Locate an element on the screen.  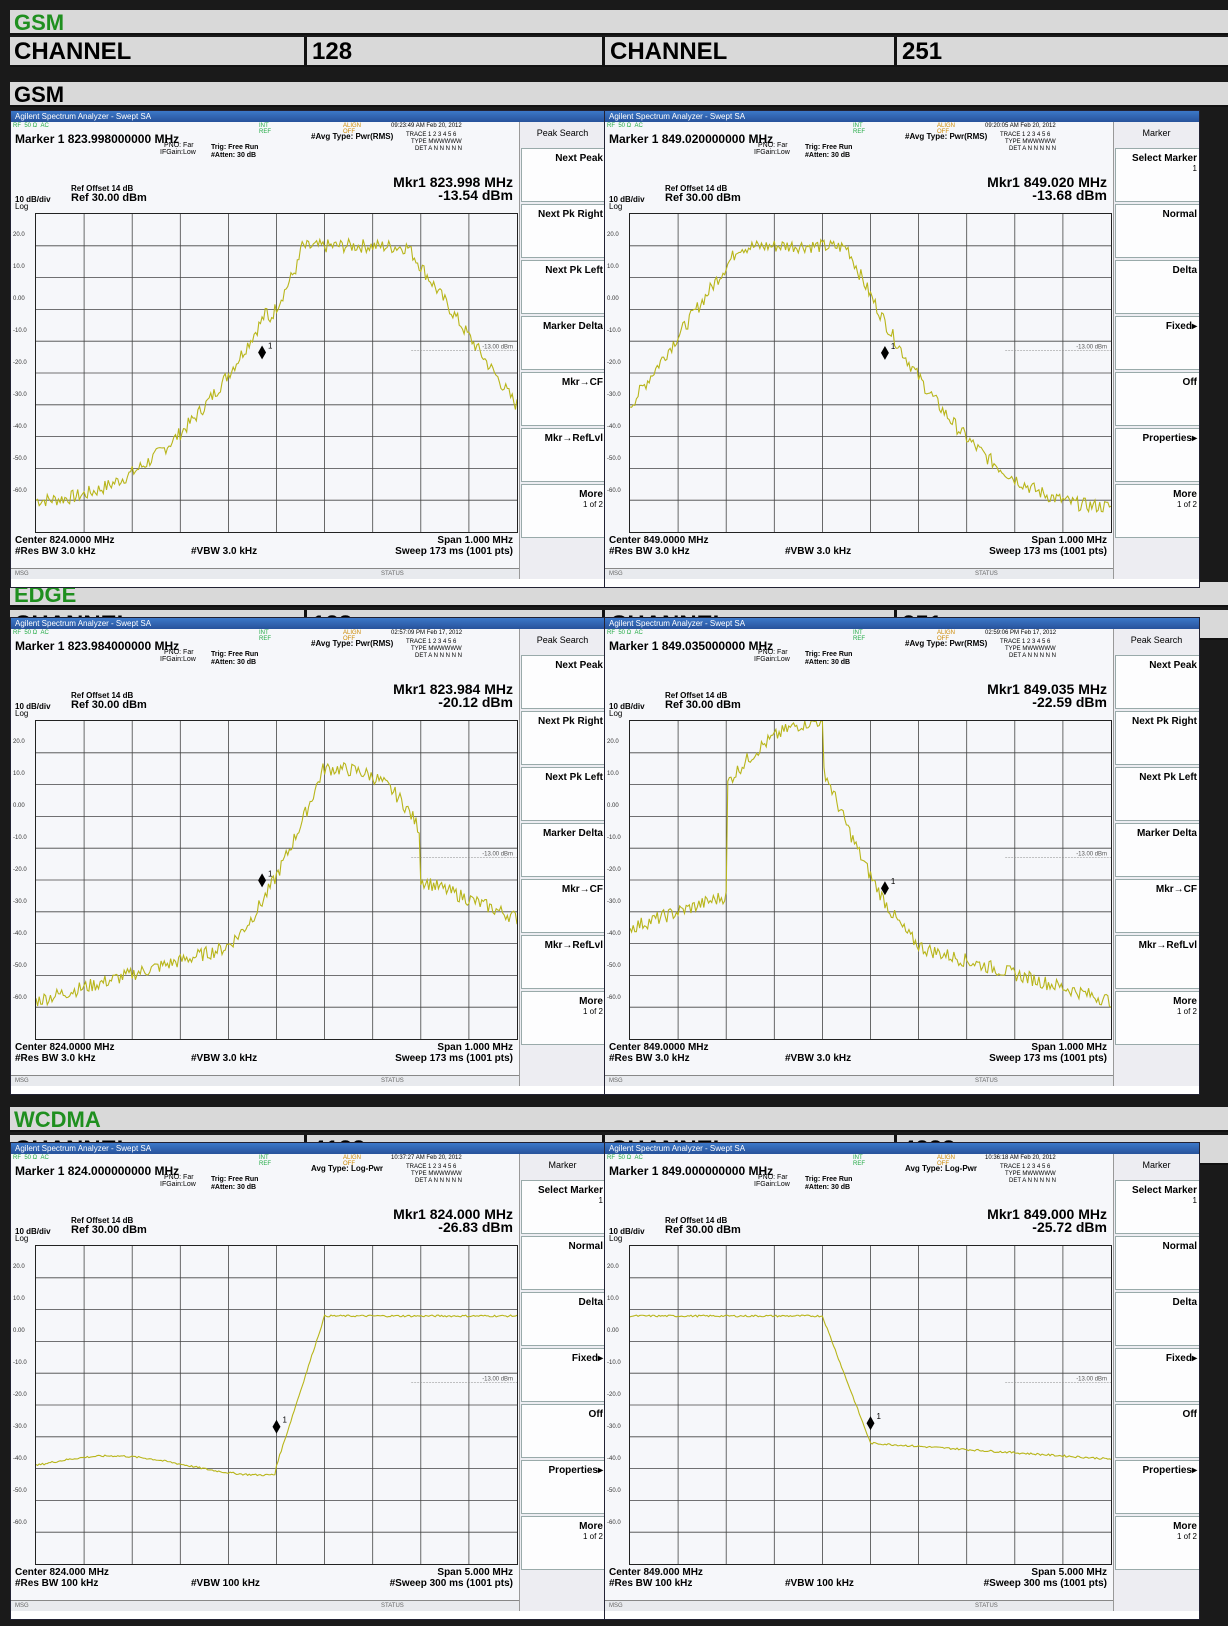
rf-label: RF is located at coordinates (17, 633).